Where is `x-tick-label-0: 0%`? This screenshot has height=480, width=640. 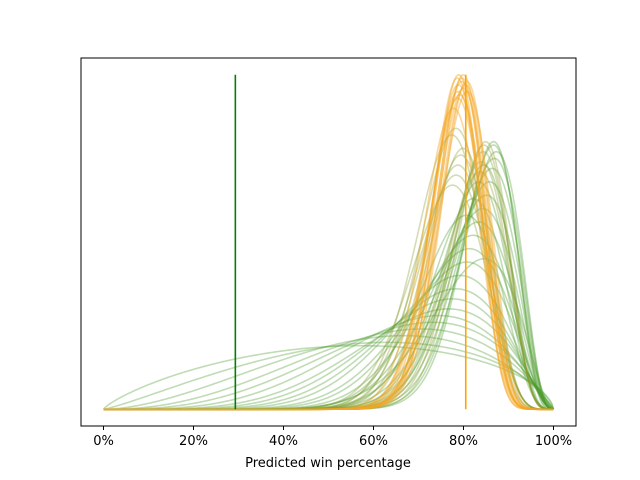
x-tick-label-0: 0% is located at coordinates (103, 441).